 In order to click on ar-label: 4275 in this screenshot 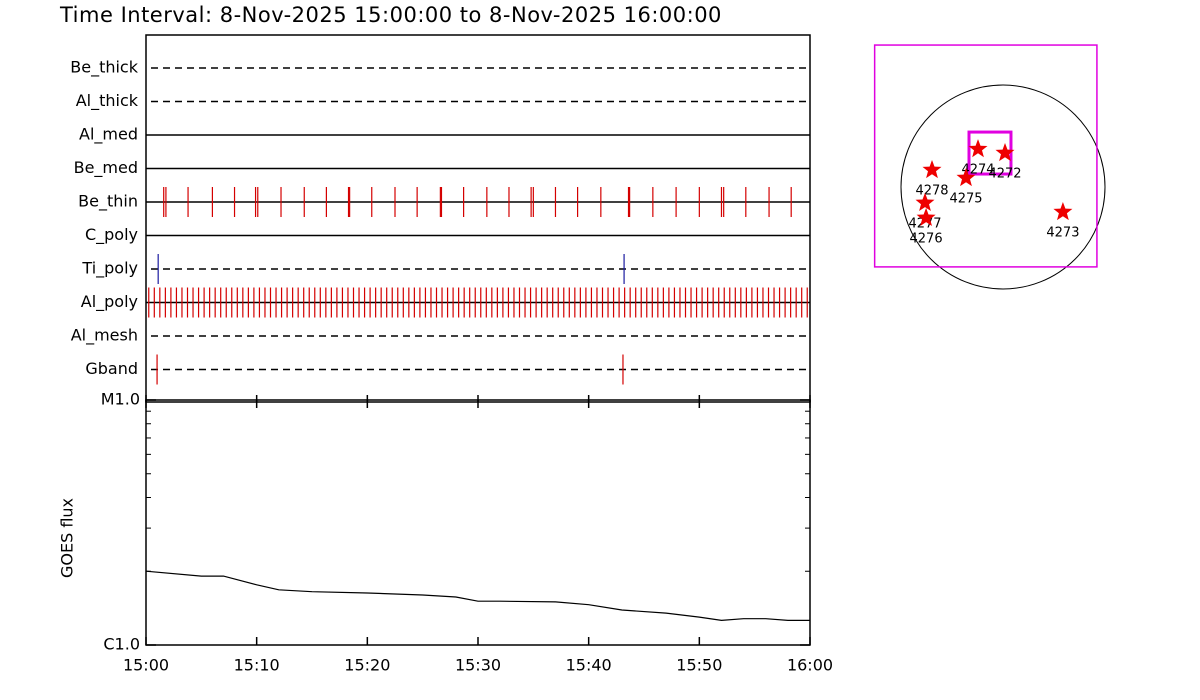, I will do `click(965, 198)`.